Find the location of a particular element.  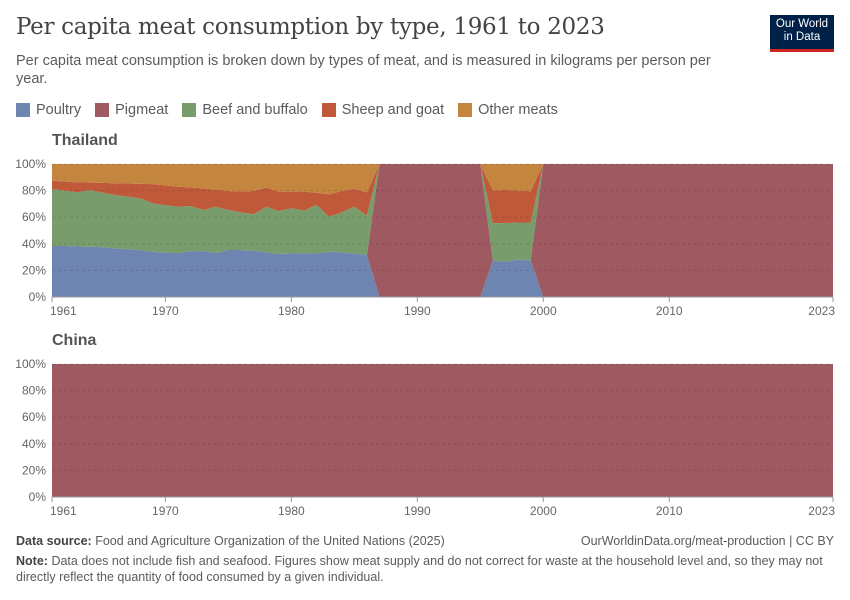

legend-item-other-meats: Other meats is located at coordinates (508, 110).